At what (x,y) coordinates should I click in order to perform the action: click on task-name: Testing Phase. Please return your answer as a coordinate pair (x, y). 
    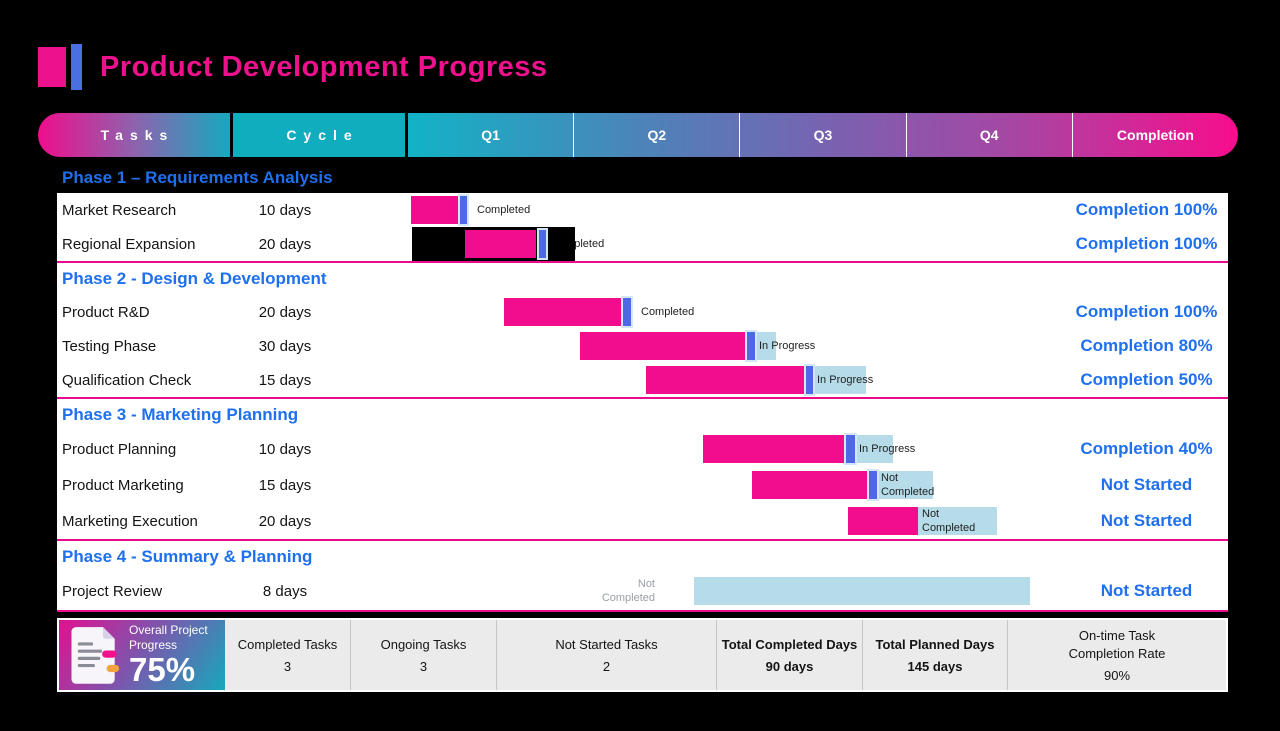
    Looking at the image, I should click on (109, 346).